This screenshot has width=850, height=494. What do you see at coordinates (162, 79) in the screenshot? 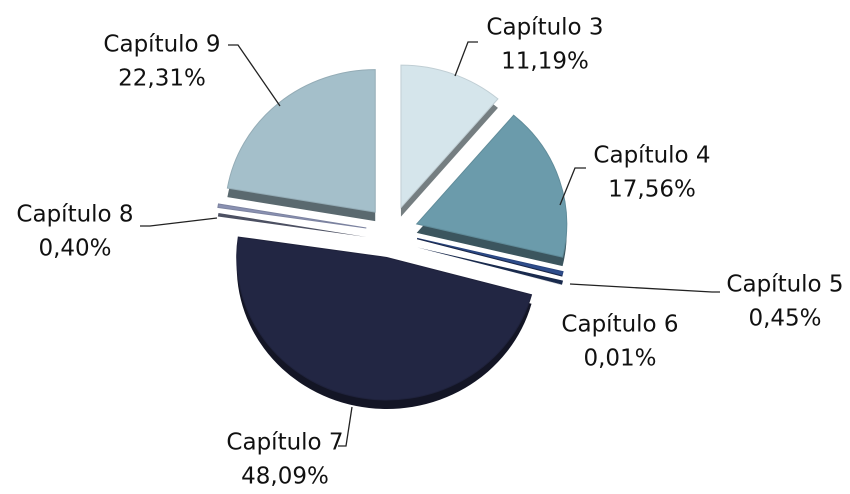
I see `label-value: 22,31%` at bounding box center [162, 79].